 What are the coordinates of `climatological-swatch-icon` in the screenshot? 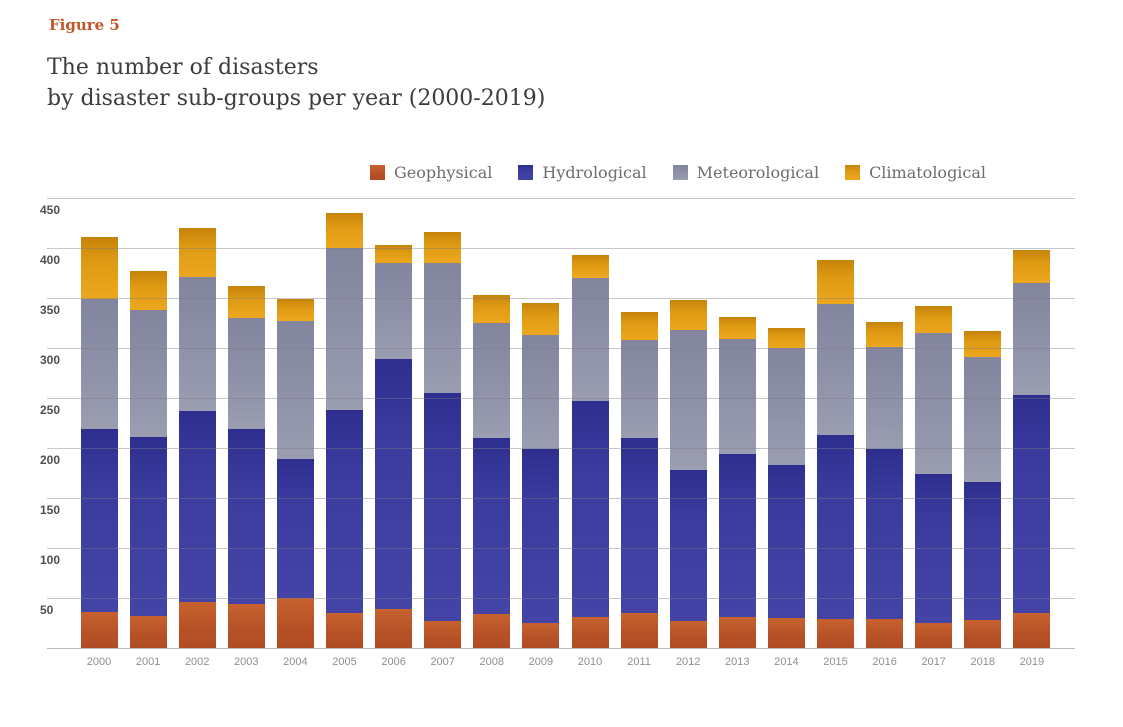 It's located at (853, 172).